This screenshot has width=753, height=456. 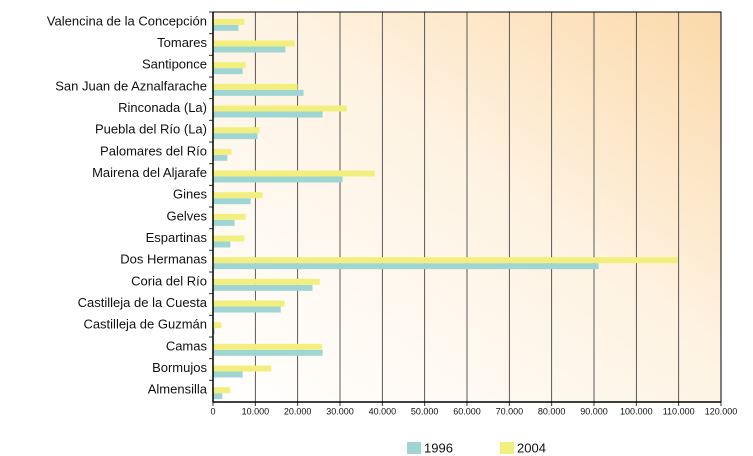 I want to click on y-tick-label: Santiponce, so click(x=174, y=64).